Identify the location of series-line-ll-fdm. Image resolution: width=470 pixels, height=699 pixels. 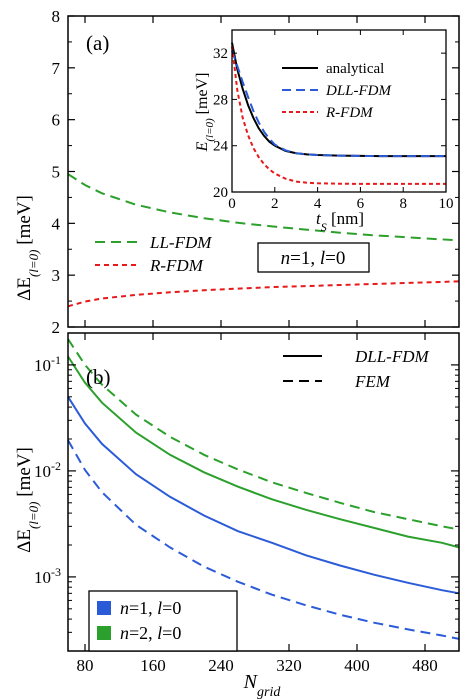
(263, 207).